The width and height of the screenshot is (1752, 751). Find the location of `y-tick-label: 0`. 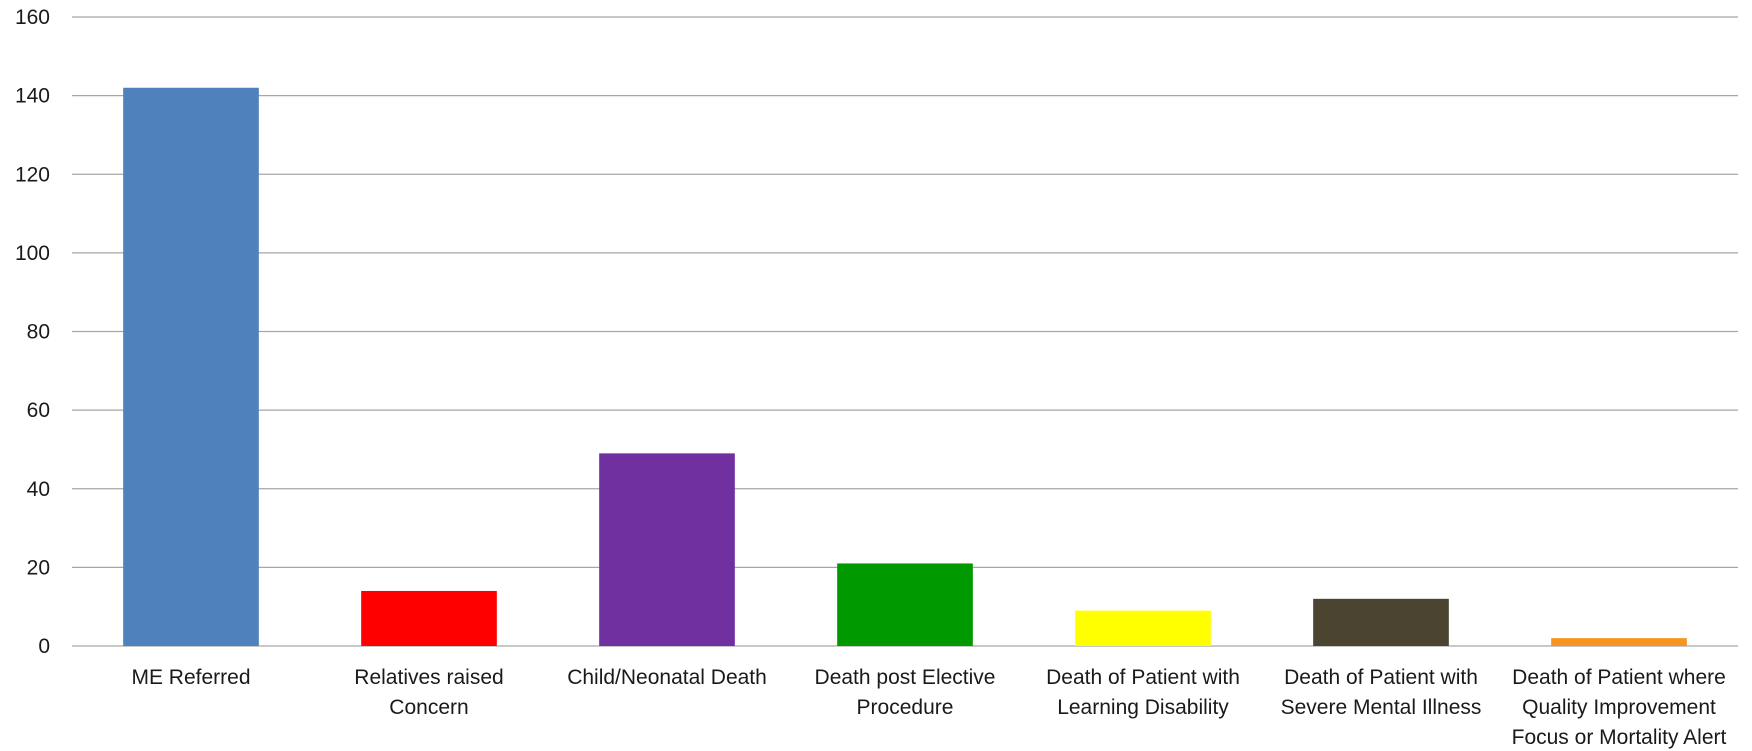

y-tick-label: 0 is located at coordinates (44, 646).